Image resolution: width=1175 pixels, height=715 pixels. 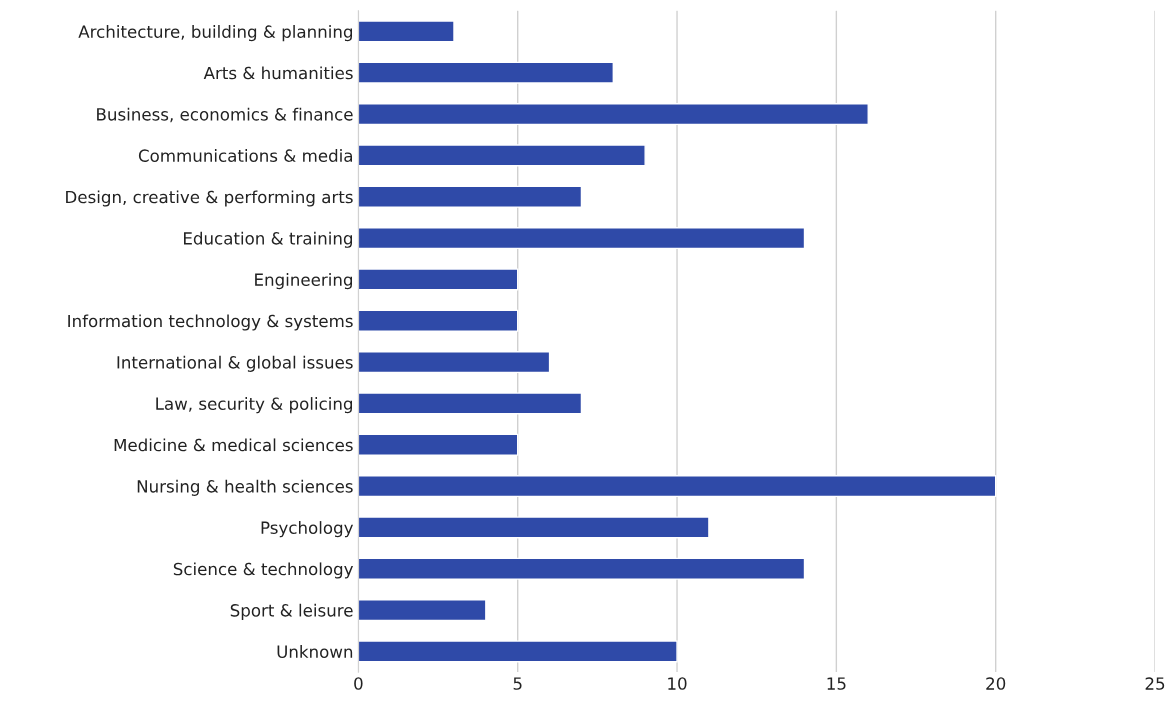 I want to click on x-tick-label: 5, so click(x=517, y=683).